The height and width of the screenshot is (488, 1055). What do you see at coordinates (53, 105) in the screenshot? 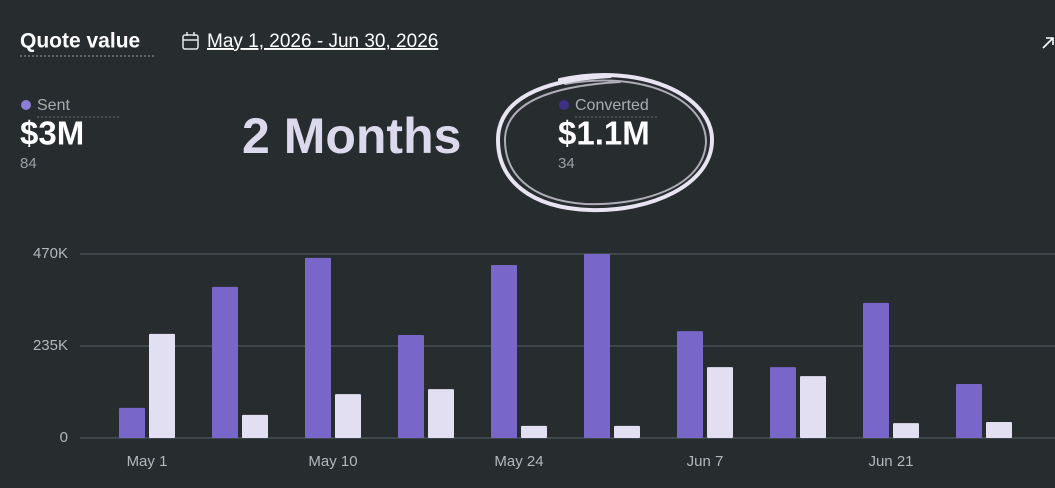
I see `legend-label: Sent` at bounding box center [53, 105].